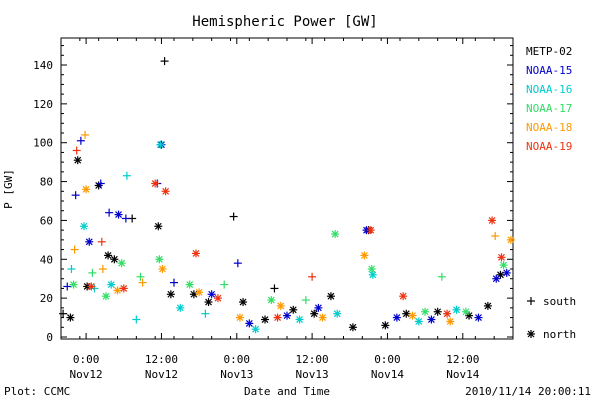 The image size is (600, 400). What do you see at coordinates (37, 391) in the screenshot?
I see `plot-source: Plot: CCMC` at bounding box center [37, 391].